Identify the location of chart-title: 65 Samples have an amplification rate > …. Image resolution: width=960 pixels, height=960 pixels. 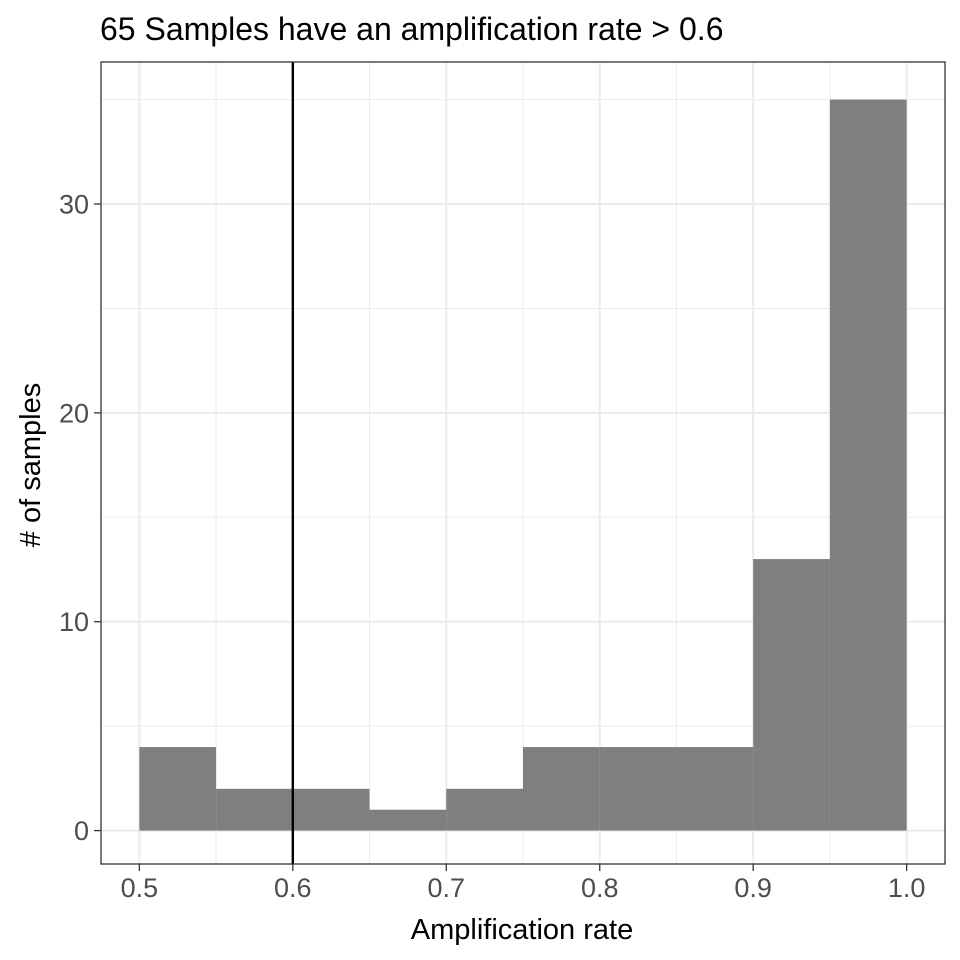
(411, 29).